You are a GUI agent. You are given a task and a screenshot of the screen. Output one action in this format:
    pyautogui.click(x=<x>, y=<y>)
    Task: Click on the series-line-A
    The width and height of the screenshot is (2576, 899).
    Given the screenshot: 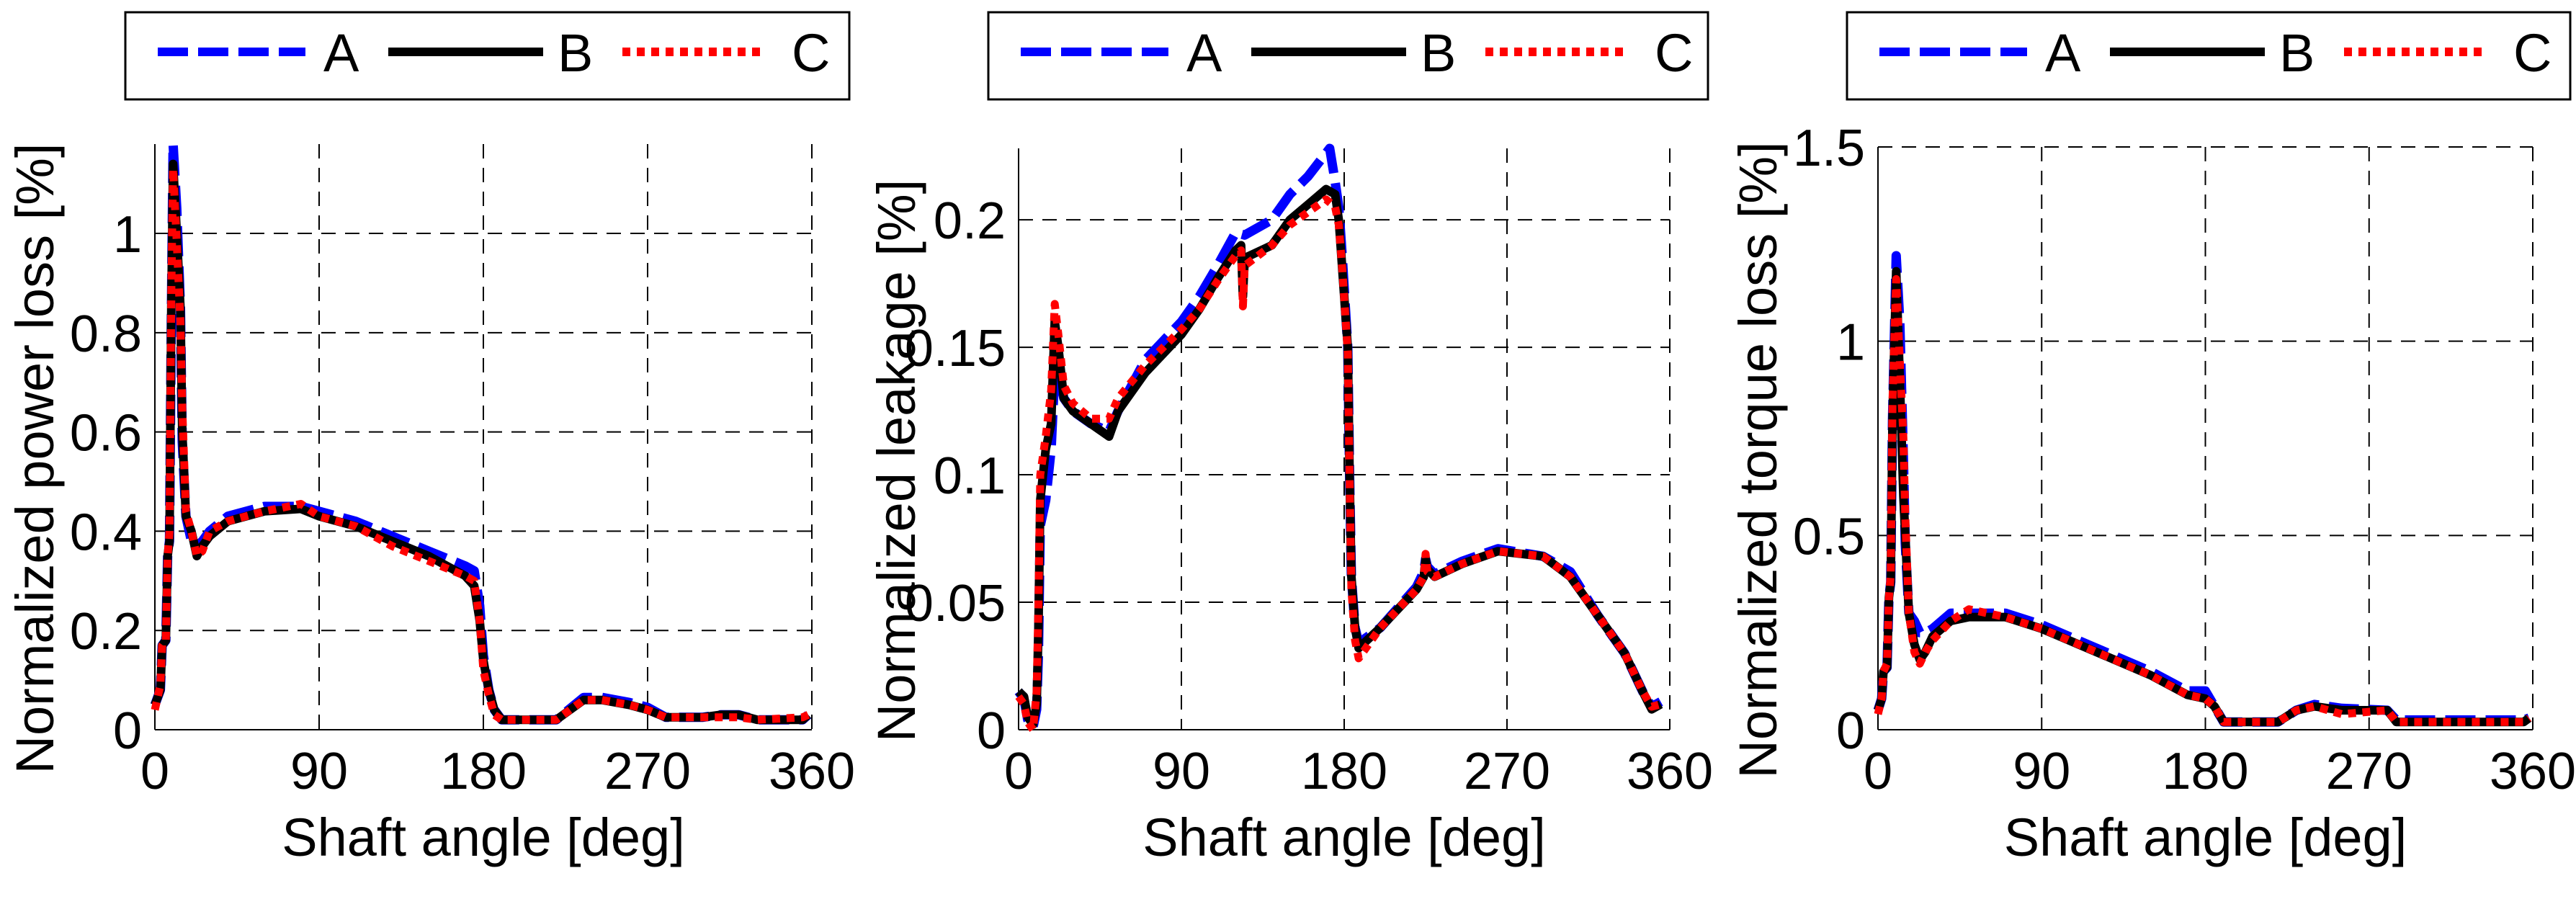 What is the action you would take?
    pyautogui.click(x=2202, y=489)
    